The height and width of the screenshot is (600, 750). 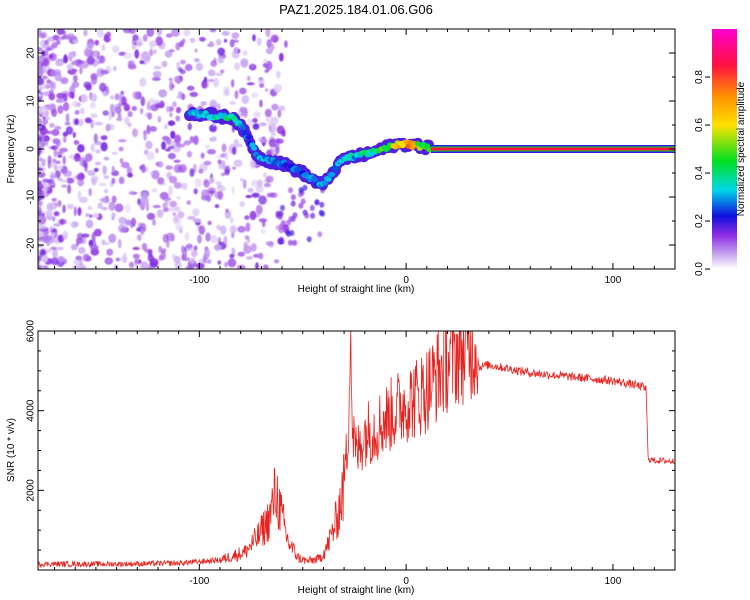 What do you see at coordinates (199, 581) in the screenshot?
I see `snr-xtick-label: -100` at bounding box center [199, 581].